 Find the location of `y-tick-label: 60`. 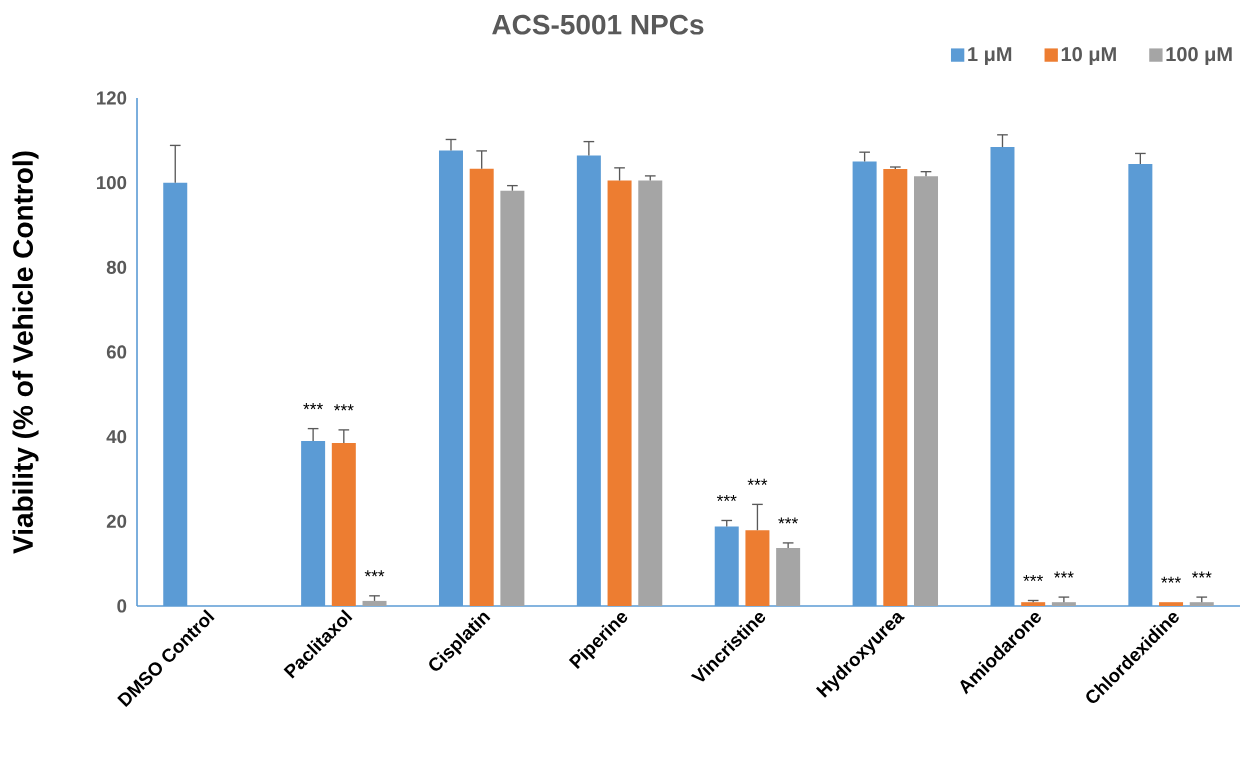

y-tick-label: 60 is located at coordinates (116, 352).